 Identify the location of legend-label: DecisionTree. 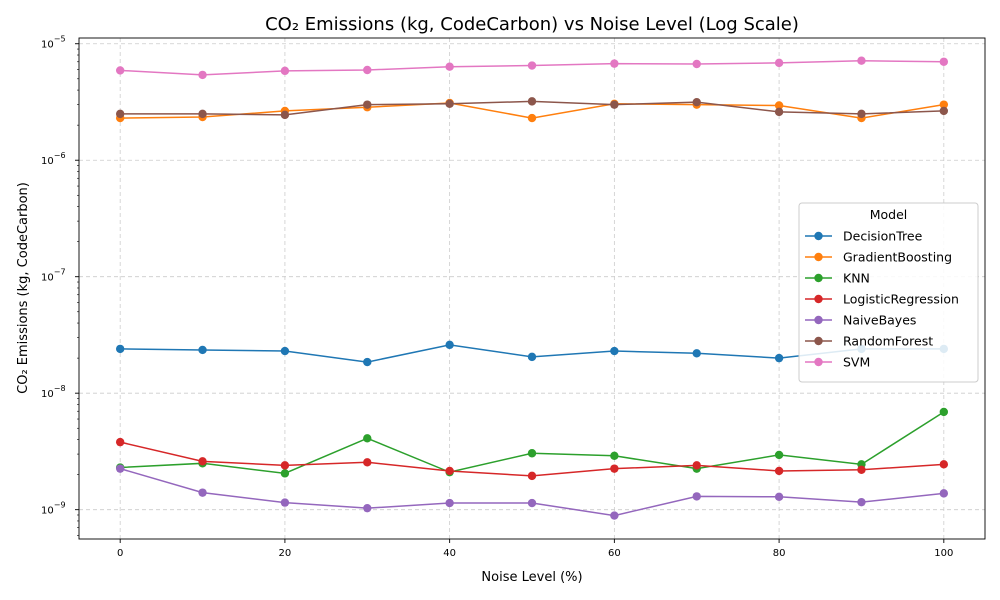
(883, 236).